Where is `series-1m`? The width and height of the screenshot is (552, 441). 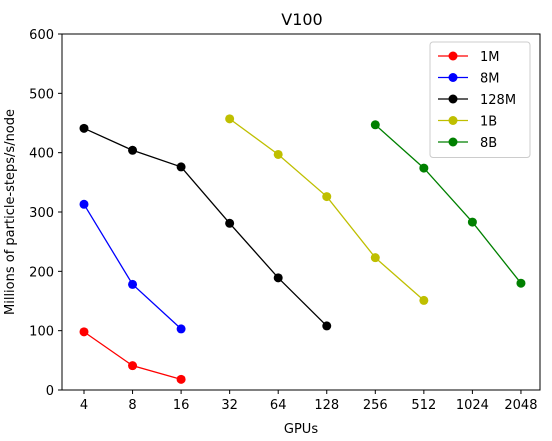 series-1m is located at coordinates (132, 355).